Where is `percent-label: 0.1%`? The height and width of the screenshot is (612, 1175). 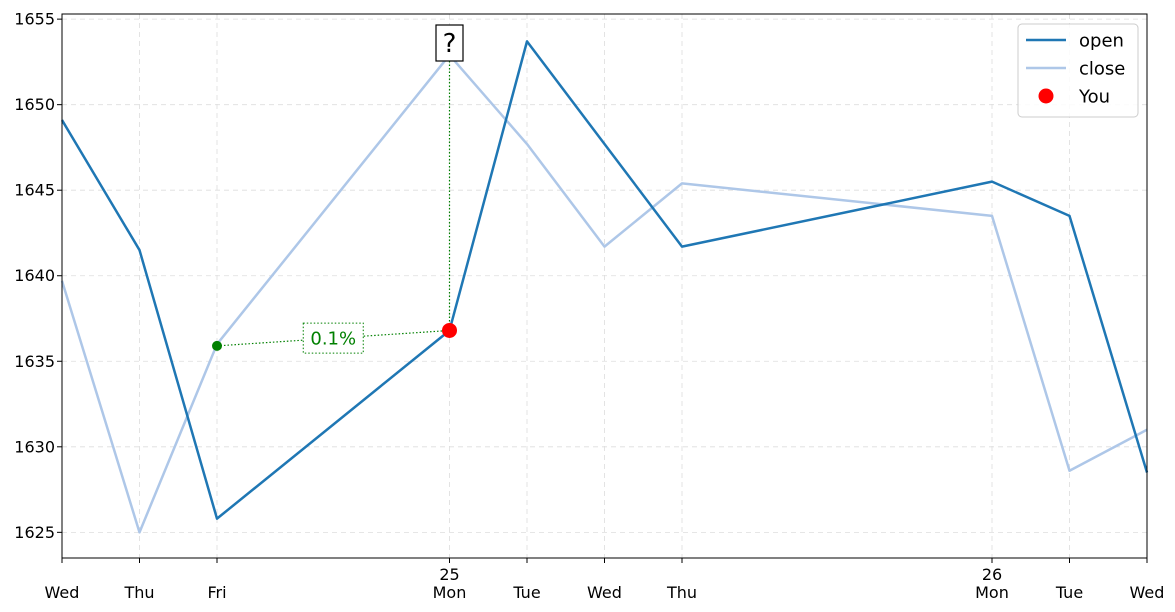
percent-label: 0.1% is located at coordinates (333, 339).